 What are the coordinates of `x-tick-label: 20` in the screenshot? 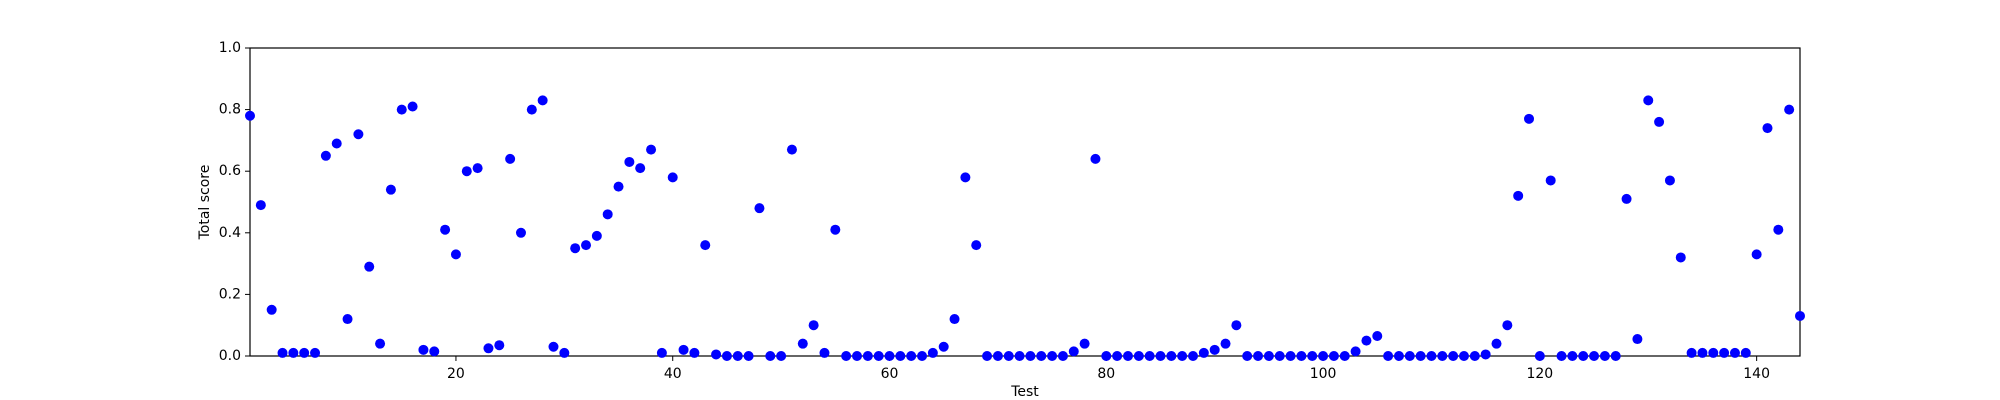 It's located at (456, 374).